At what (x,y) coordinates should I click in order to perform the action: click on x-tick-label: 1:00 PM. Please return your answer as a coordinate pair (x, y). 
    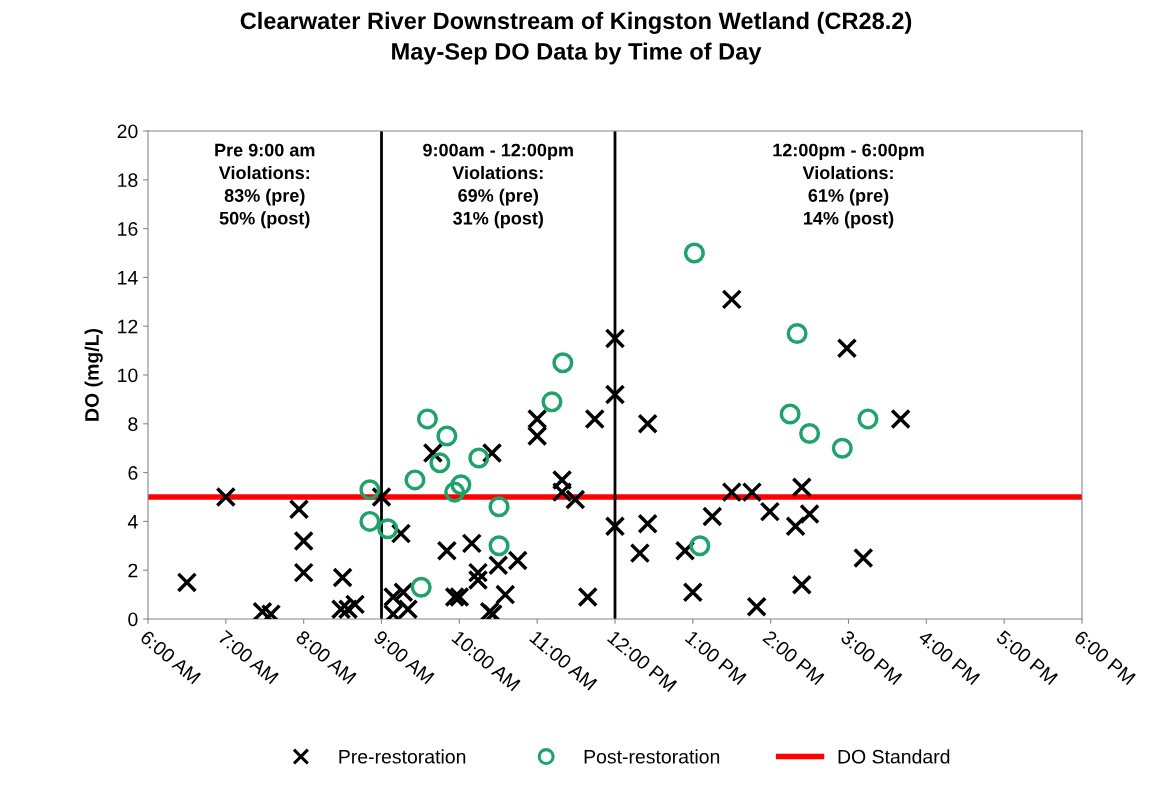
    Looking at the image, I should click on (715, 658).